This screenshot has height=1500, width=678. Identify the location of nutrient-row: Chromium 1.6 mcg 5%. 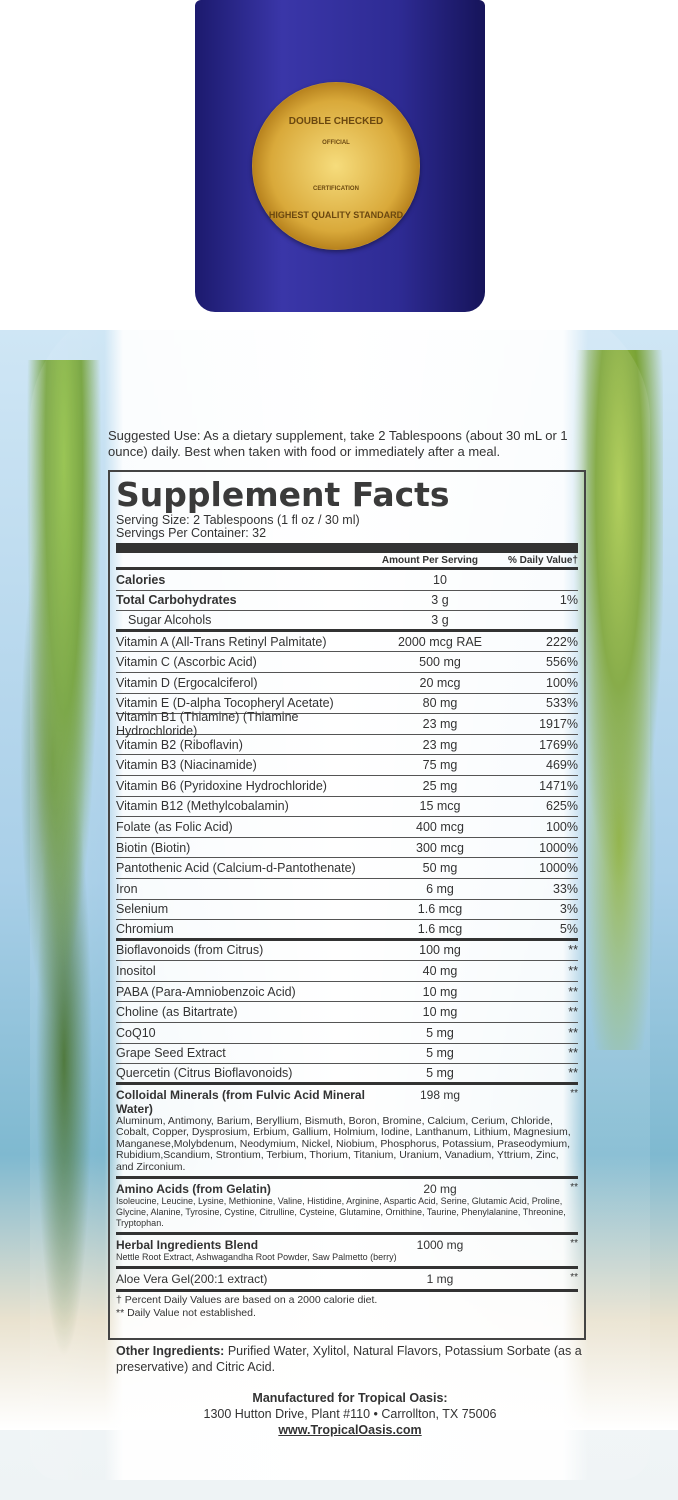
(347, 930).